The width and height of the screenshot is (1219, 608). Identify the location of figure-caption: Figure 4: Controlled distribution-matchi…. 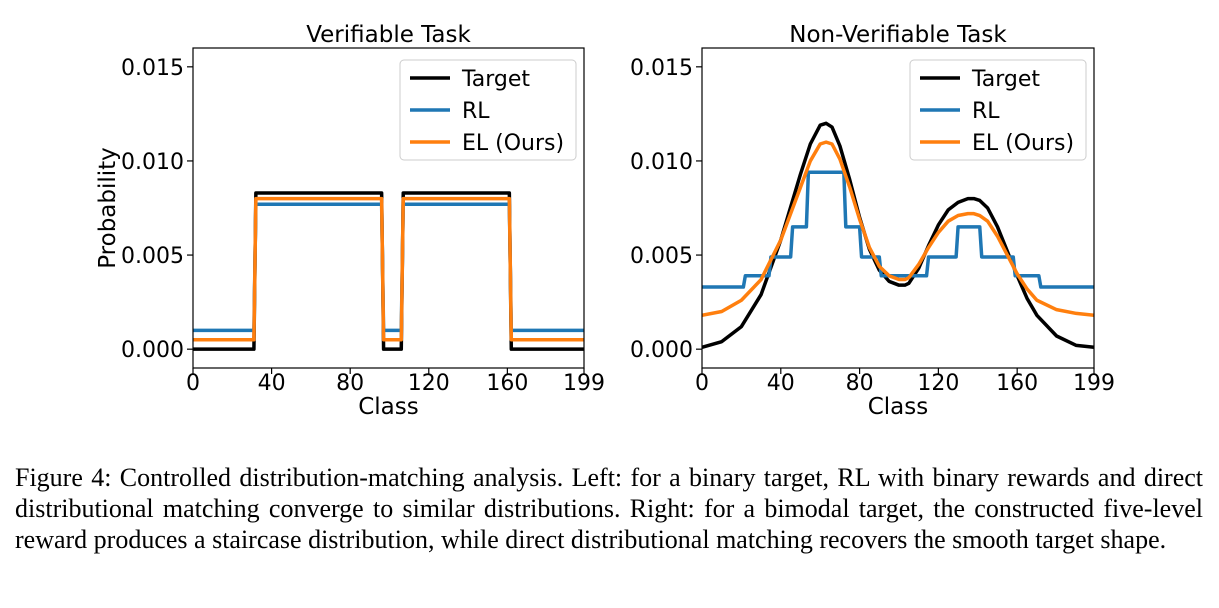
(609, 508).